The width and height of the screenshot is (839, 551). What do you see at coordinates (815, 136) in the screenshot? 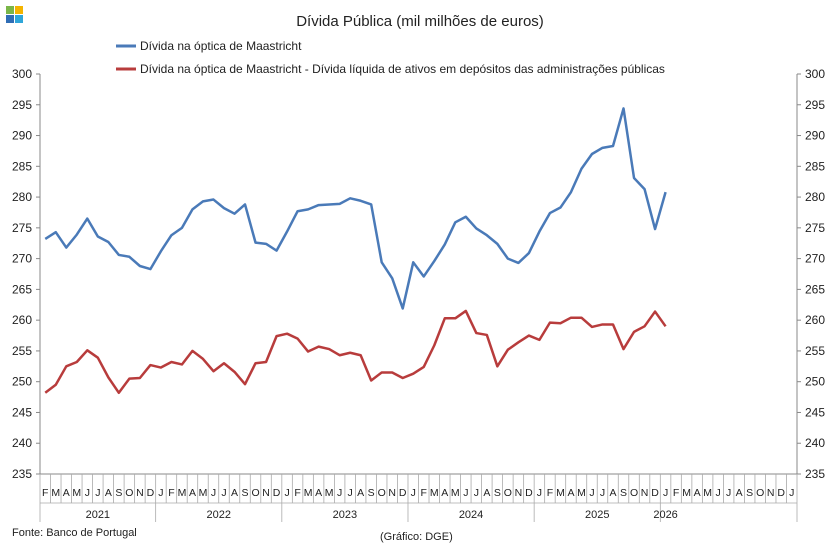
I see `y-tick-label-right: 290` at bounding box center [815, 136].